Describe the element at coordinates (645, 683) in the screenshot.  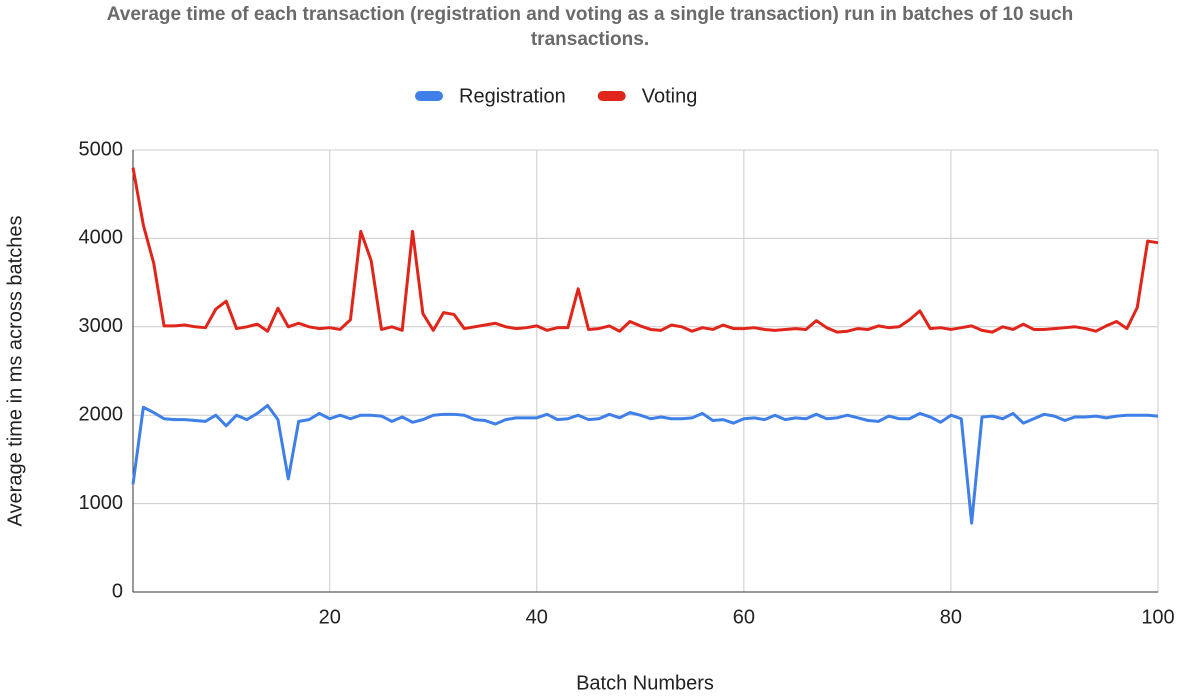
I see `x-axis-label: Batch Numbers` at that location.